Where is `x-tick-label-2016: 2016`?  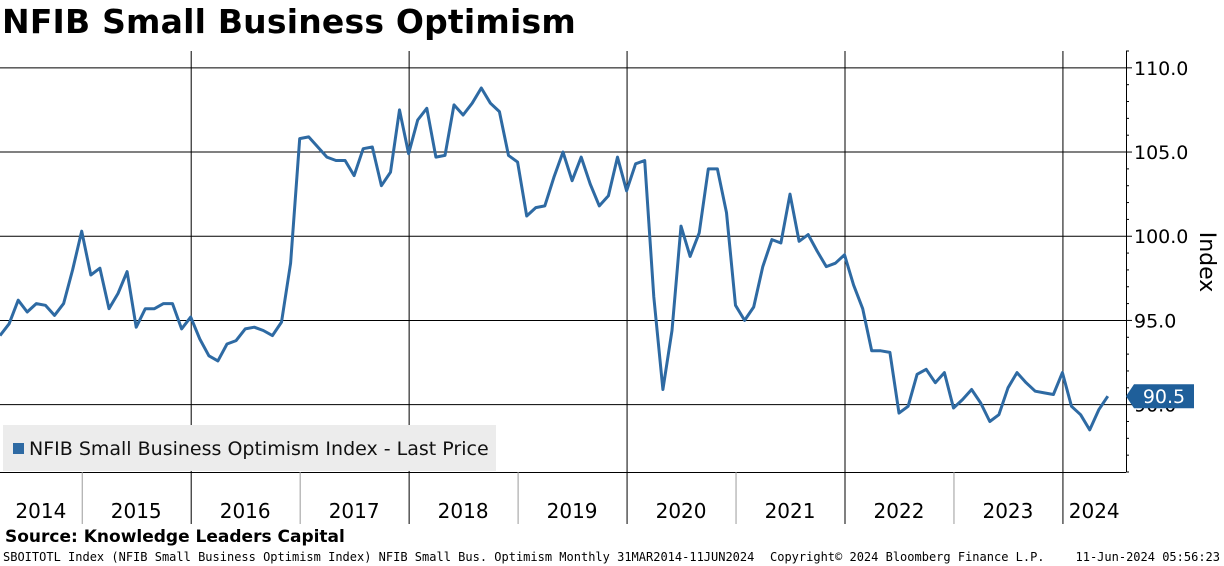 x-tick-label-2016: 2016 is located at coordinates (245, 511).